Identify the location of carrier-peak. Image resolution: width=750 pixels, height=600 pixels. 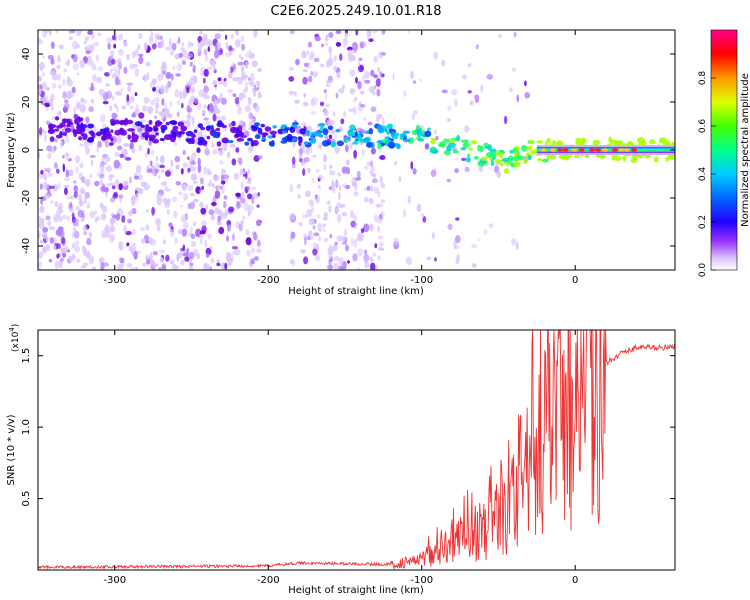
(598, 150).